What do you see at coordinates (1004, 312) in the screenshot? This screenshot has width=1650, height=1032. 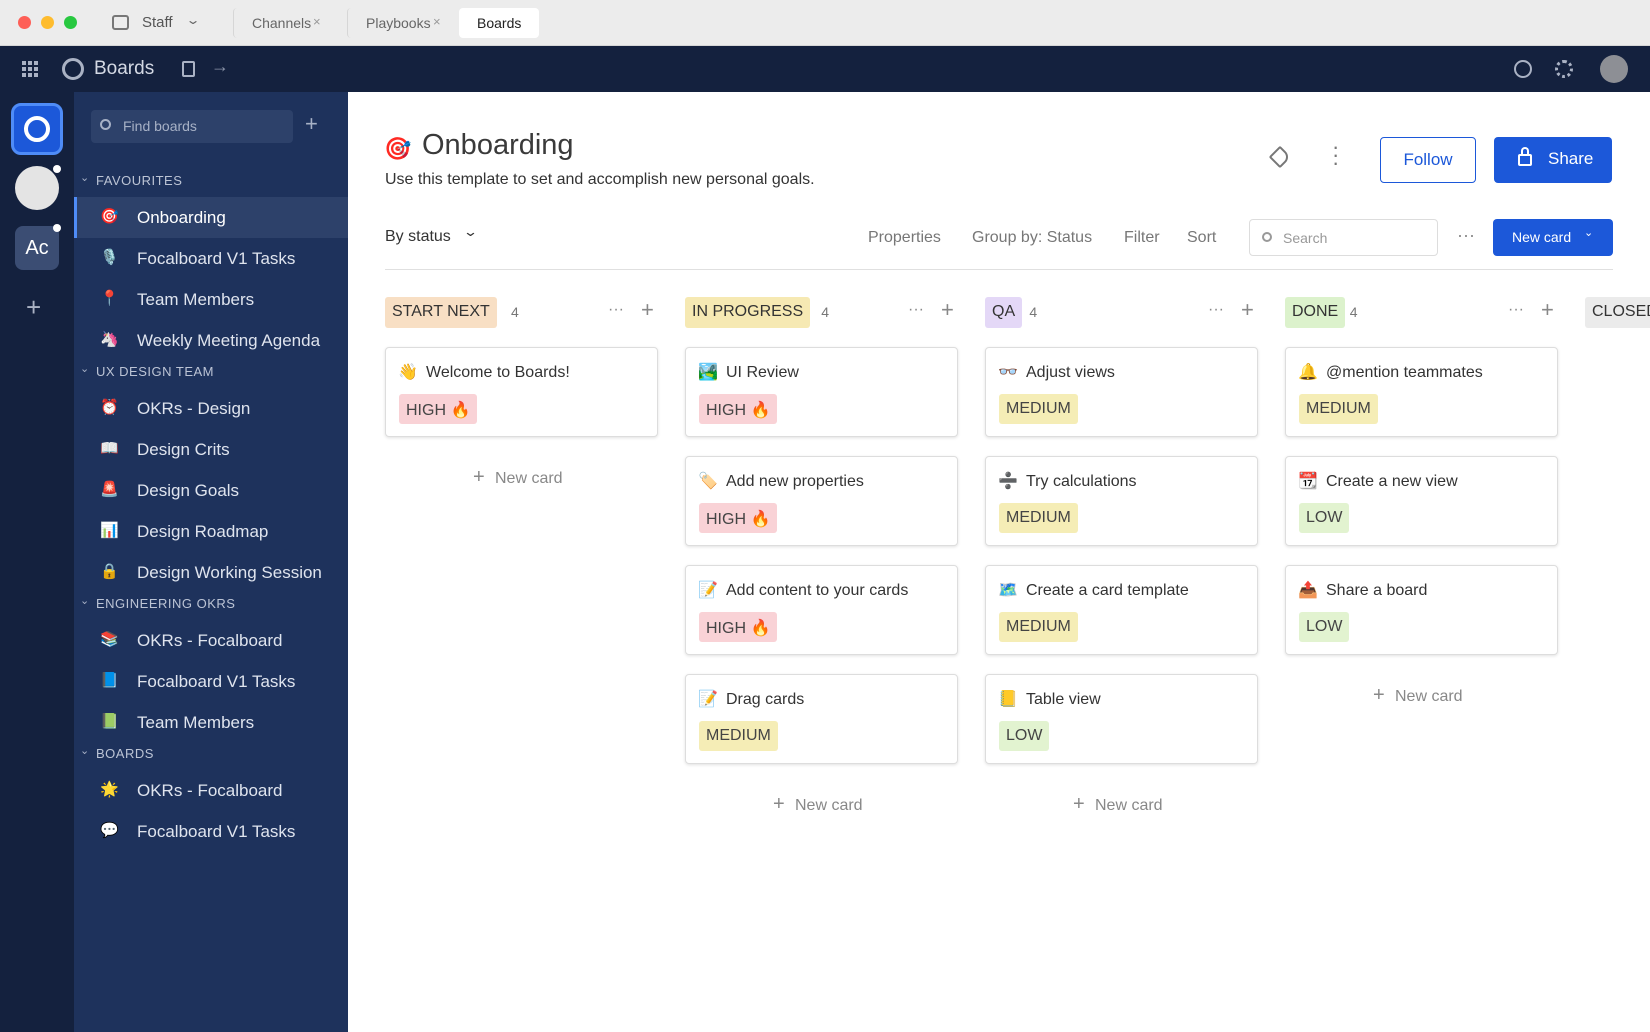 I see `column-header: QA` at bounding box center [1004, 312].